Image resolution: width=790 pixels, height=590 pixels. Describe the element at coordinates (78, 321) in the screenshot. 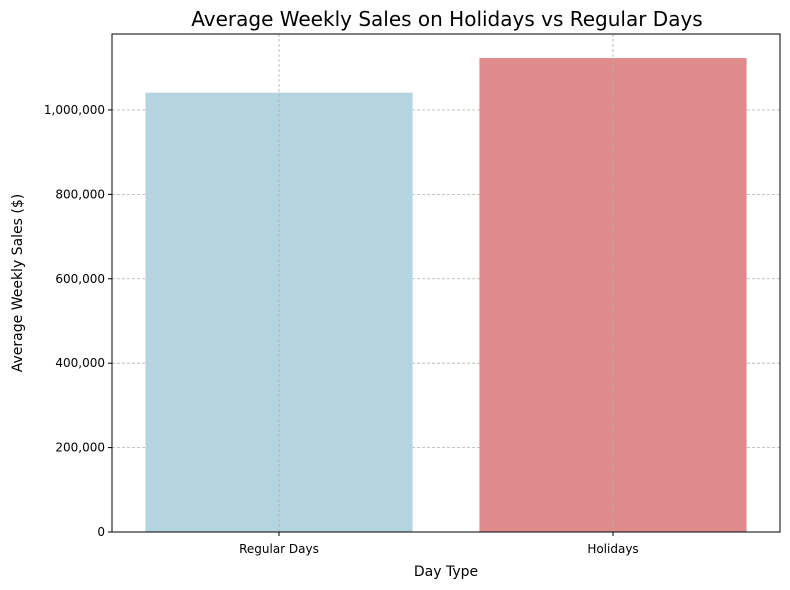

I see `y-axis-ticks: 0 200,000 400,000 600,000 800,000 1,000,000` at that location.